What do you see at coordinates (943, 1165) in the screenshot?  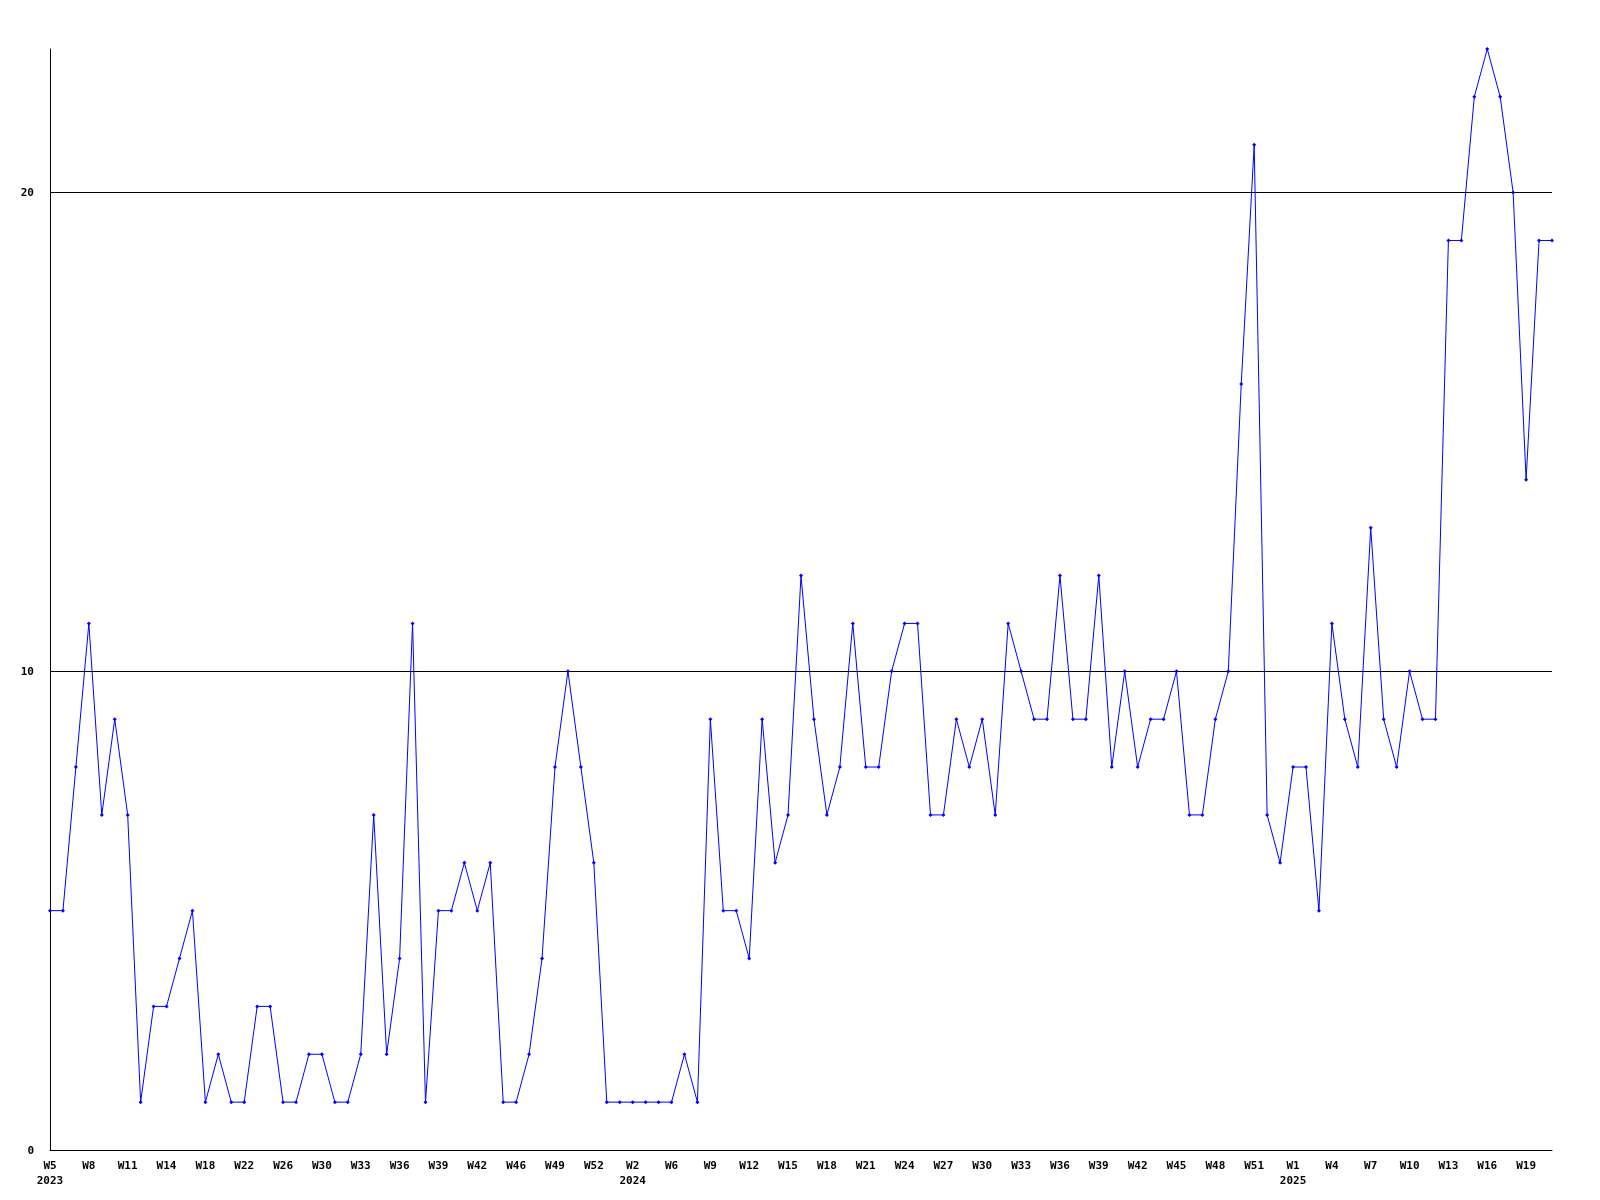 I see `x-tick-label: W27` at bounding box center [943, 1165].